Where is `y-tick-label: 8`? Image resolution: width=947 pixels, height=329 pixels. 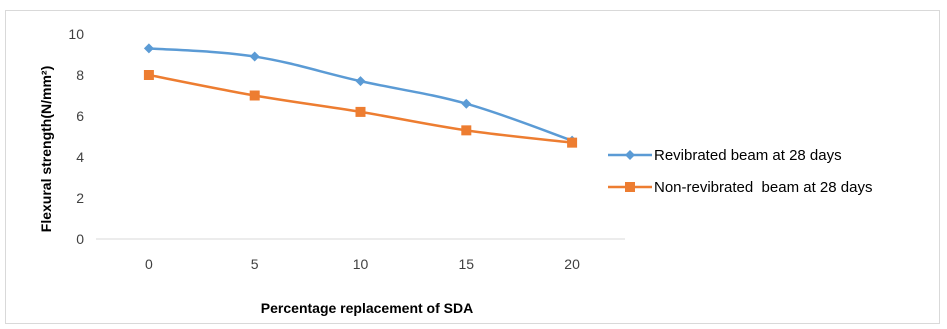 y-tick-label: 8 is located at coordinates (80, 75).